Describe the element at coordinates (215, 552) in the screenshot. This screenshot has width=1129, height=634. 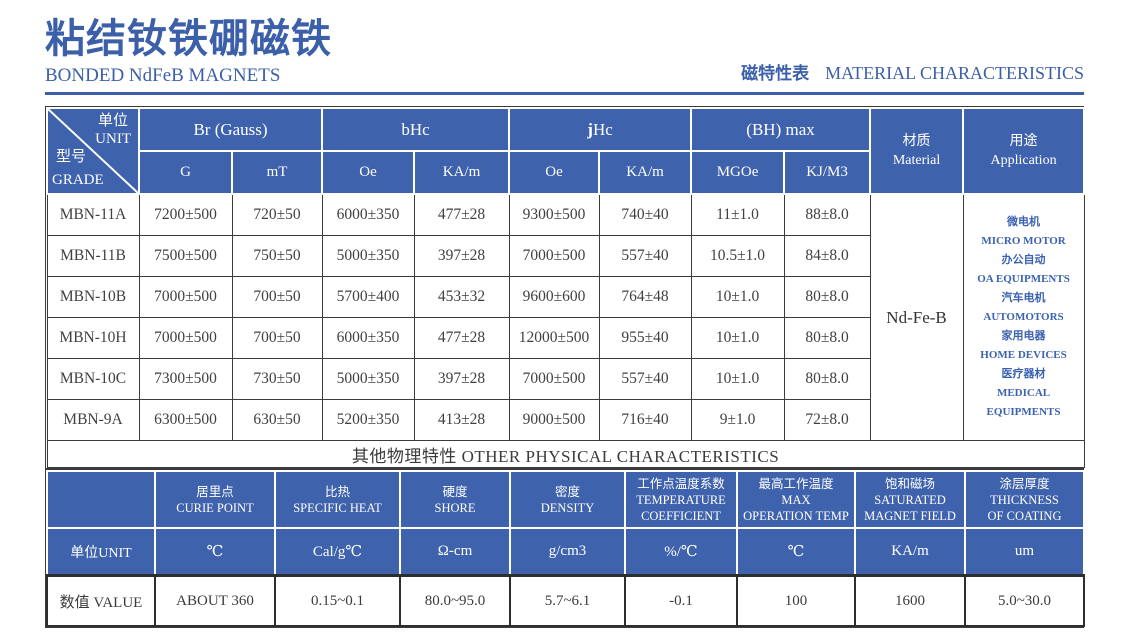
I see `physical-unit-cell: ℃` at that location.